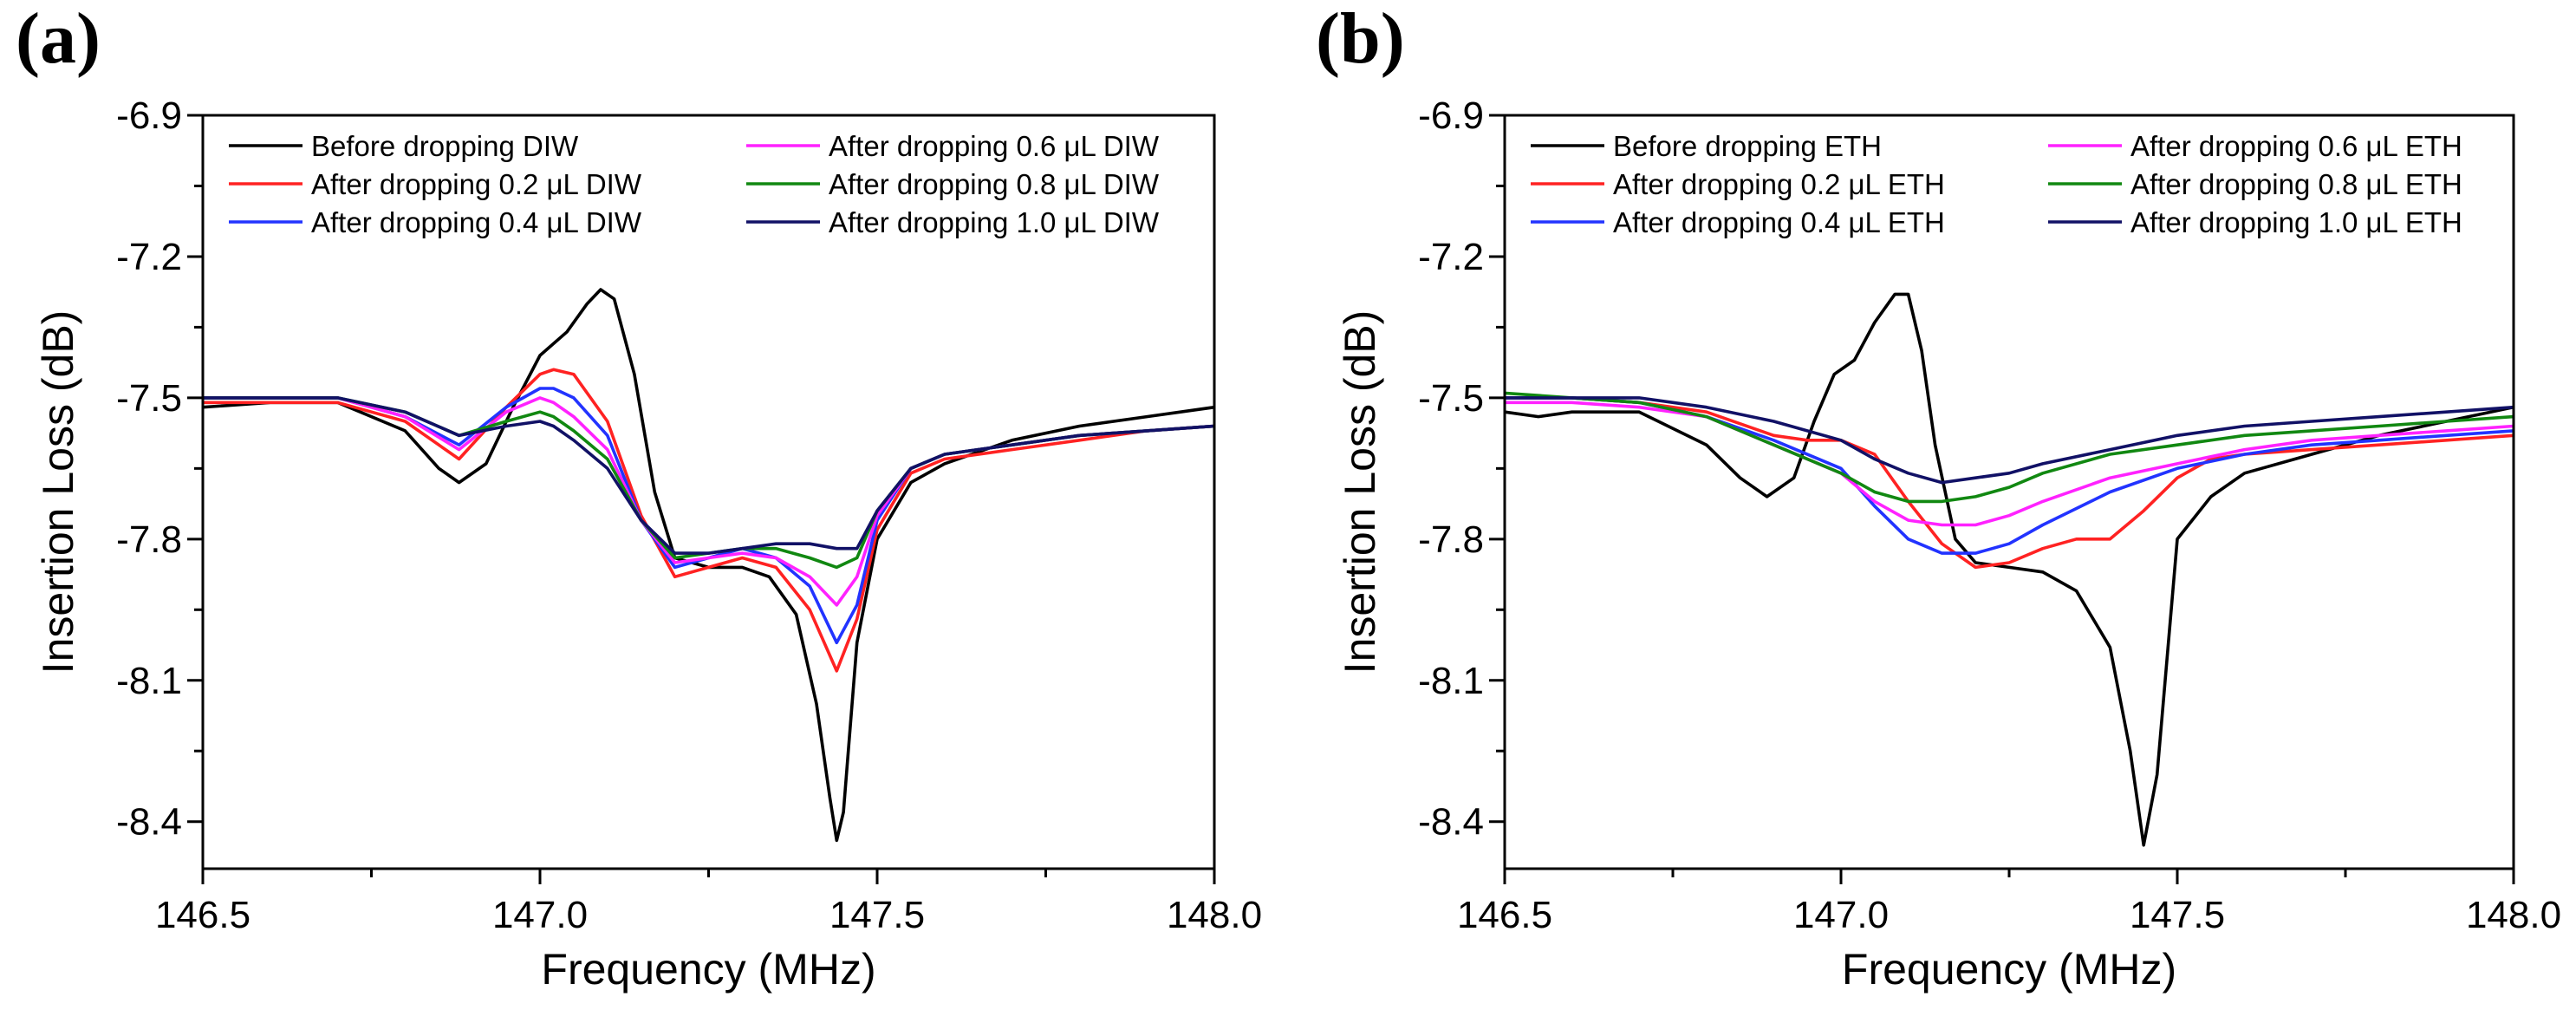 This screenshot has width=2576, height=1010. I want to click on legend-entry: After dropping 1.0 μL ETH, so click(2296, 222).